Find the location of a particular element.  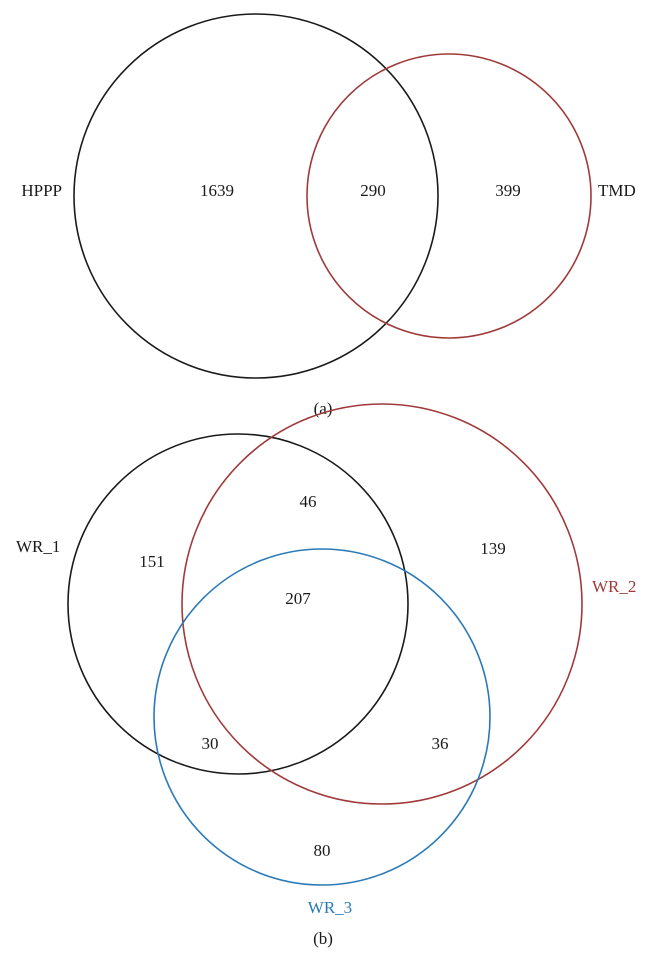

panel-label-a: (a) is located at coordinates (323, 408).